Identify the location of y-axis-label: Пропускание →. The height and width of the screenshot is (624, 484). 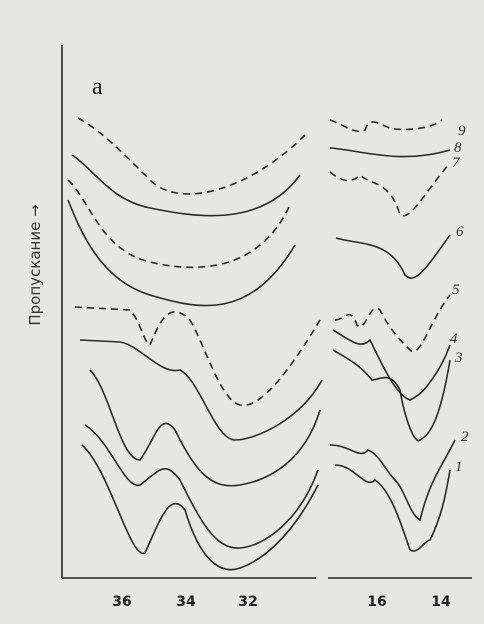
(35, 264).